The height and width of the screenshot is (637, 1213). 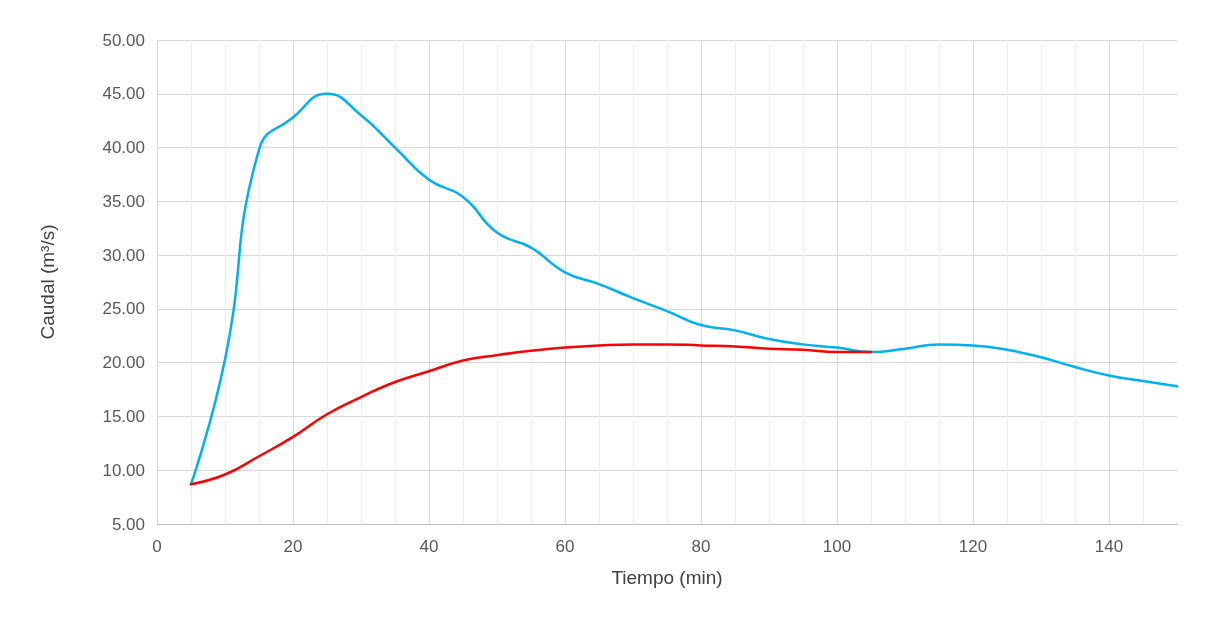 What do you see at coordinates (1109, 546) in the screenshot?
I see `x-tick-label: 140` at bounding box center [1109, 546].